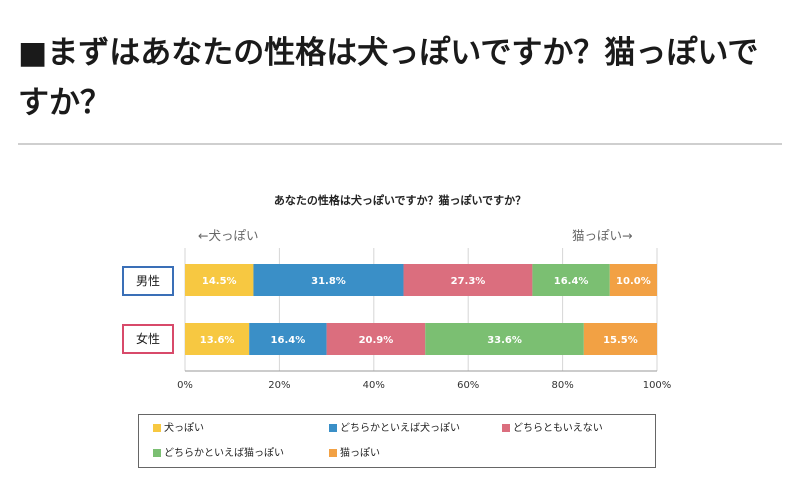 This screenshot has width=800, height=489. I want to click on cat-direction-label: 猫っぽい→, so click(602, 235).